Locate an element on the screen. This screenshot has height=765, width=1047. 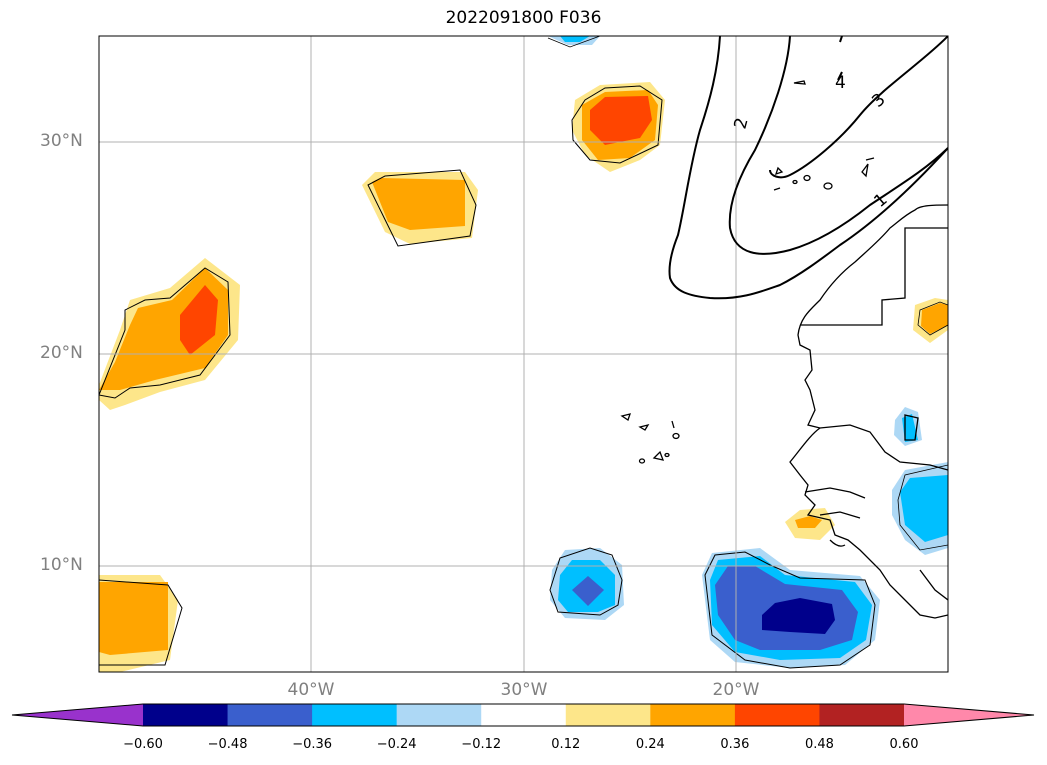
colorbar-extend-low is located at coordinates (77, 715).